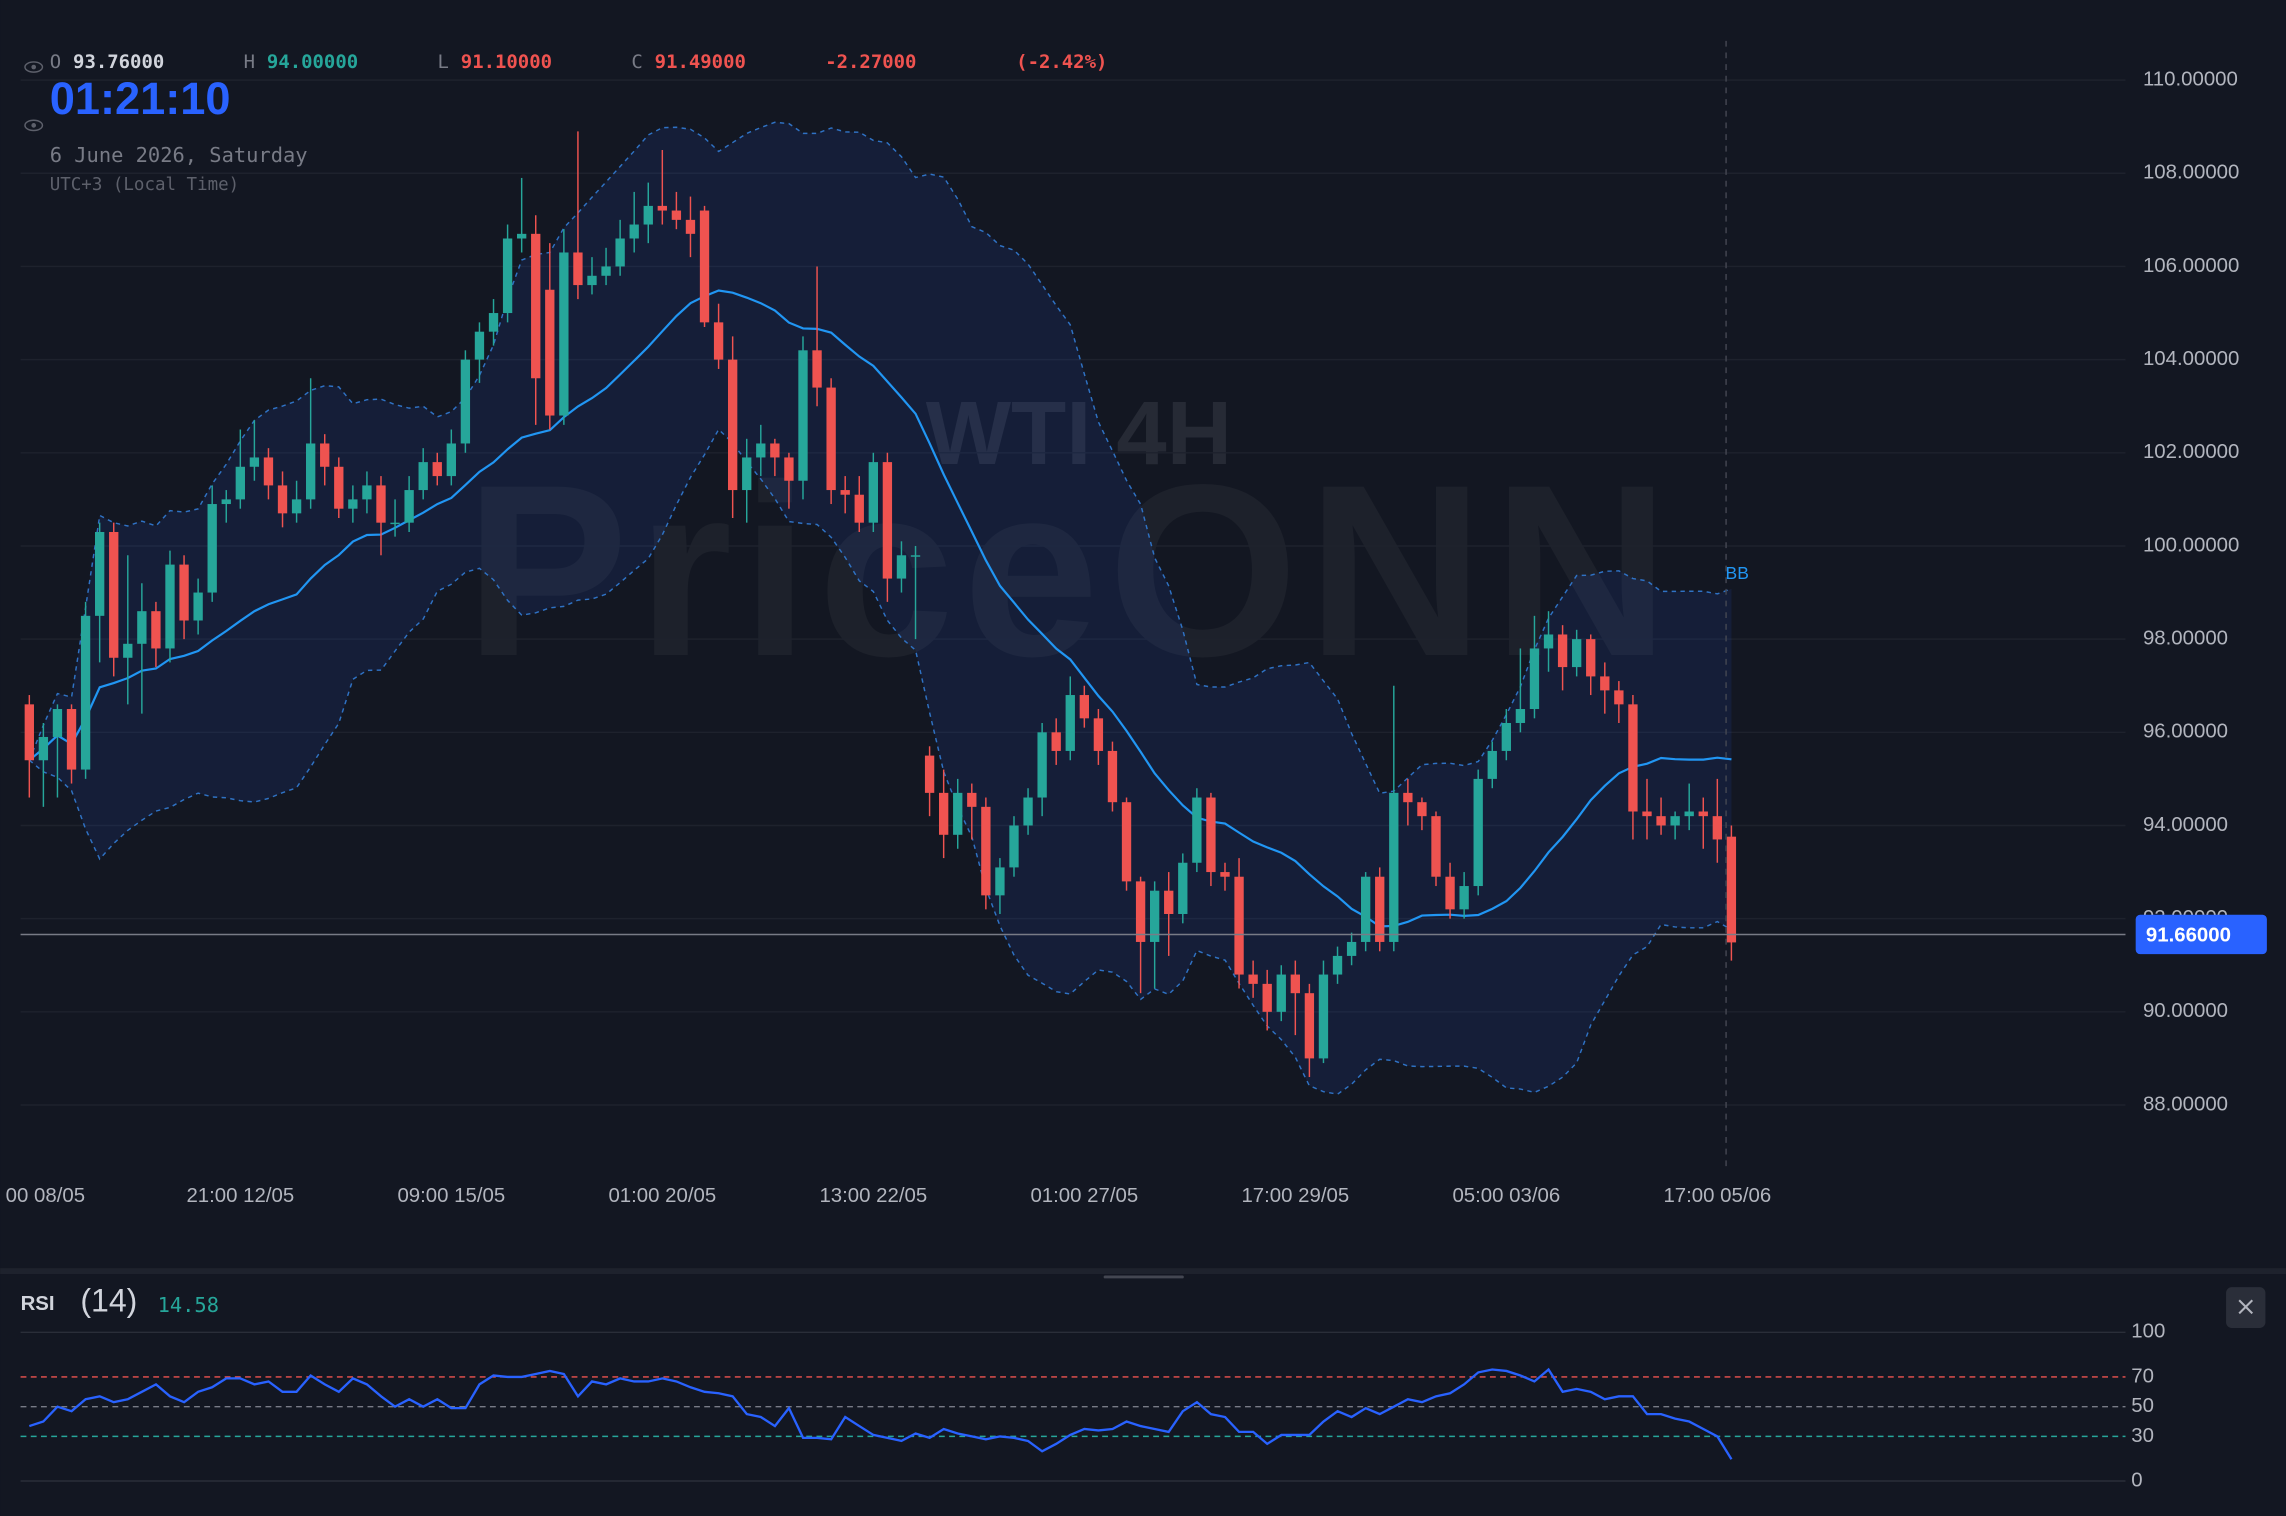 The image size is (2286, 1516). Describe the element at coordinates (118, 62) in the screenshot. I see `ohlc-value: 93.76000` at that location.